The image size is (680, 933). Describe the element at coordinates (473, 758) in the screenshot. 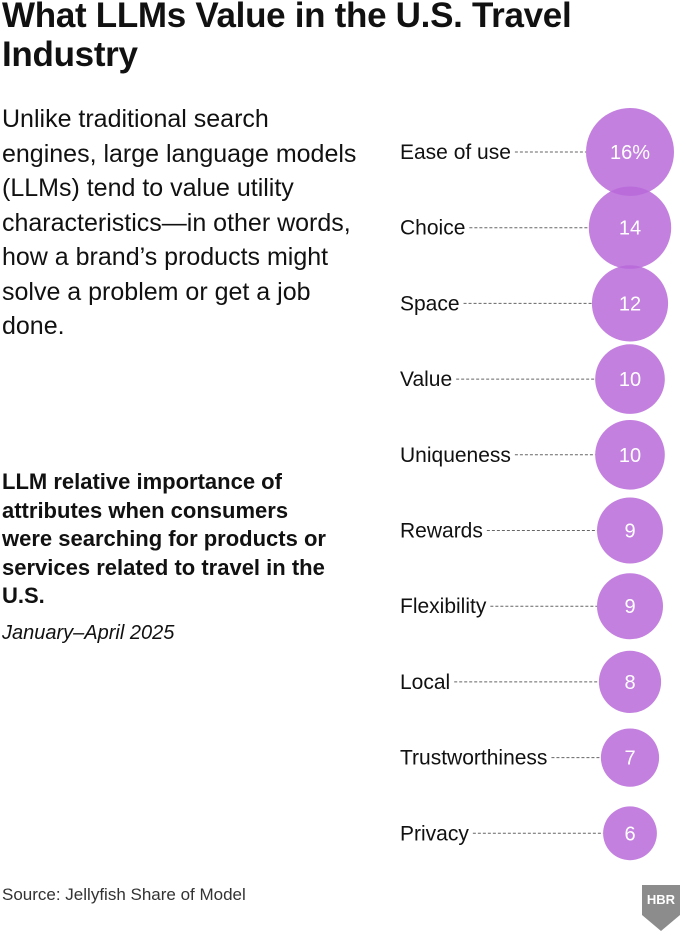

I see `category-label-trustworthiness: Trustworthiness` at that location.